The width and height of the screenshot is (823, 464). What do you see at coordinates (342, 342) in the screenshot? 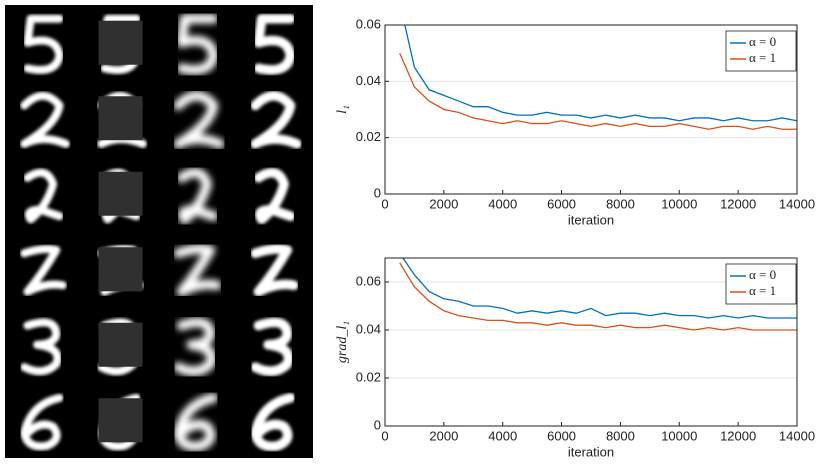
I see `y-axis-label: grad_l₁` at bounding box center [342, 342].